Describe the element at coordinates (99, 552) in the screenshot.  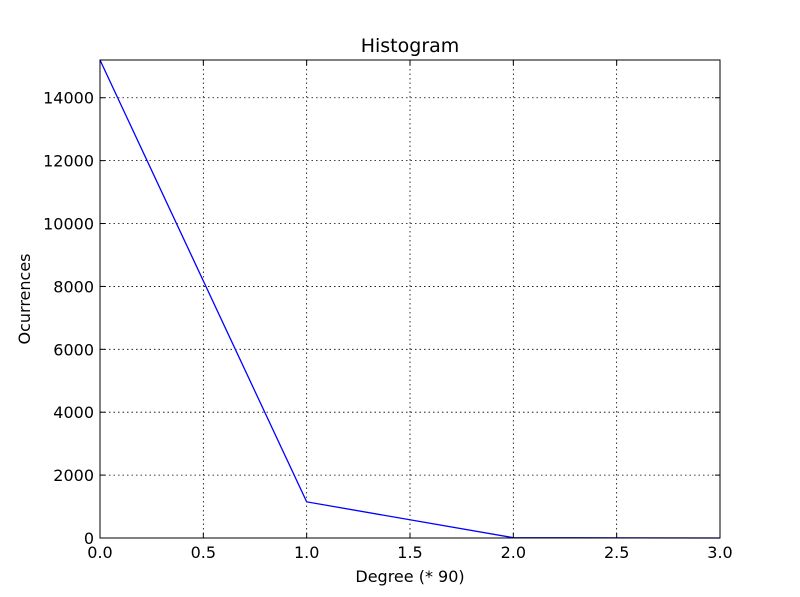
I see `x-tick-label: 0.0` at that location.